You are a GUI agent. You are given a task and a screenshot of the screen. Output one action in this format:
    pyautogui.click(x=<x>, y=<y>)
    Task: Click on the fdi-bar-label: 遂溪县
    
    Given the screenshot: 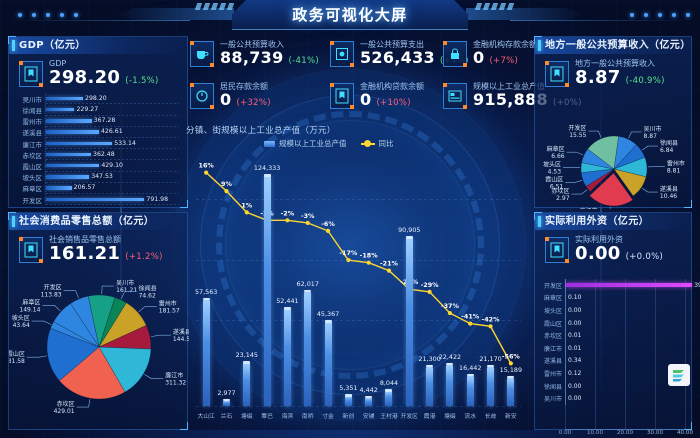 What is the action you would take?
    pyautogui.click(x=552, y=362)
    